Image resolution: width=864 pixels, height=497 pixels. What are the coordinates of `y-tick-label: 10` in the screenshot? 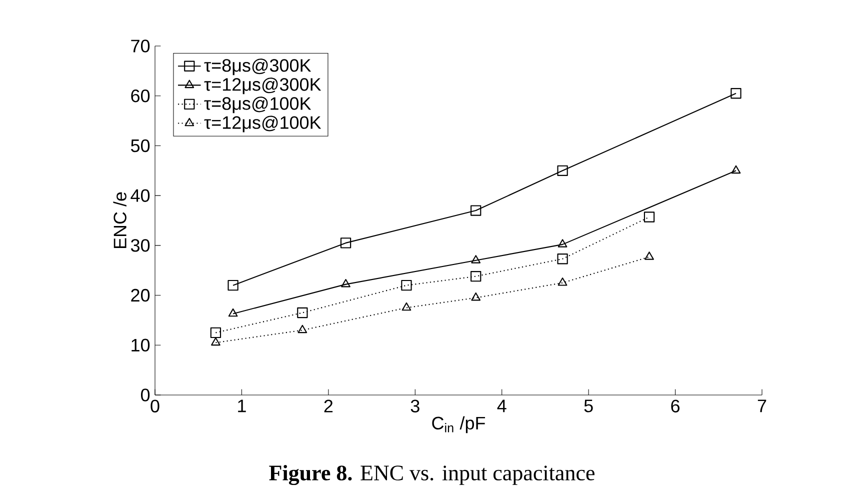 It's located at (141, 345).